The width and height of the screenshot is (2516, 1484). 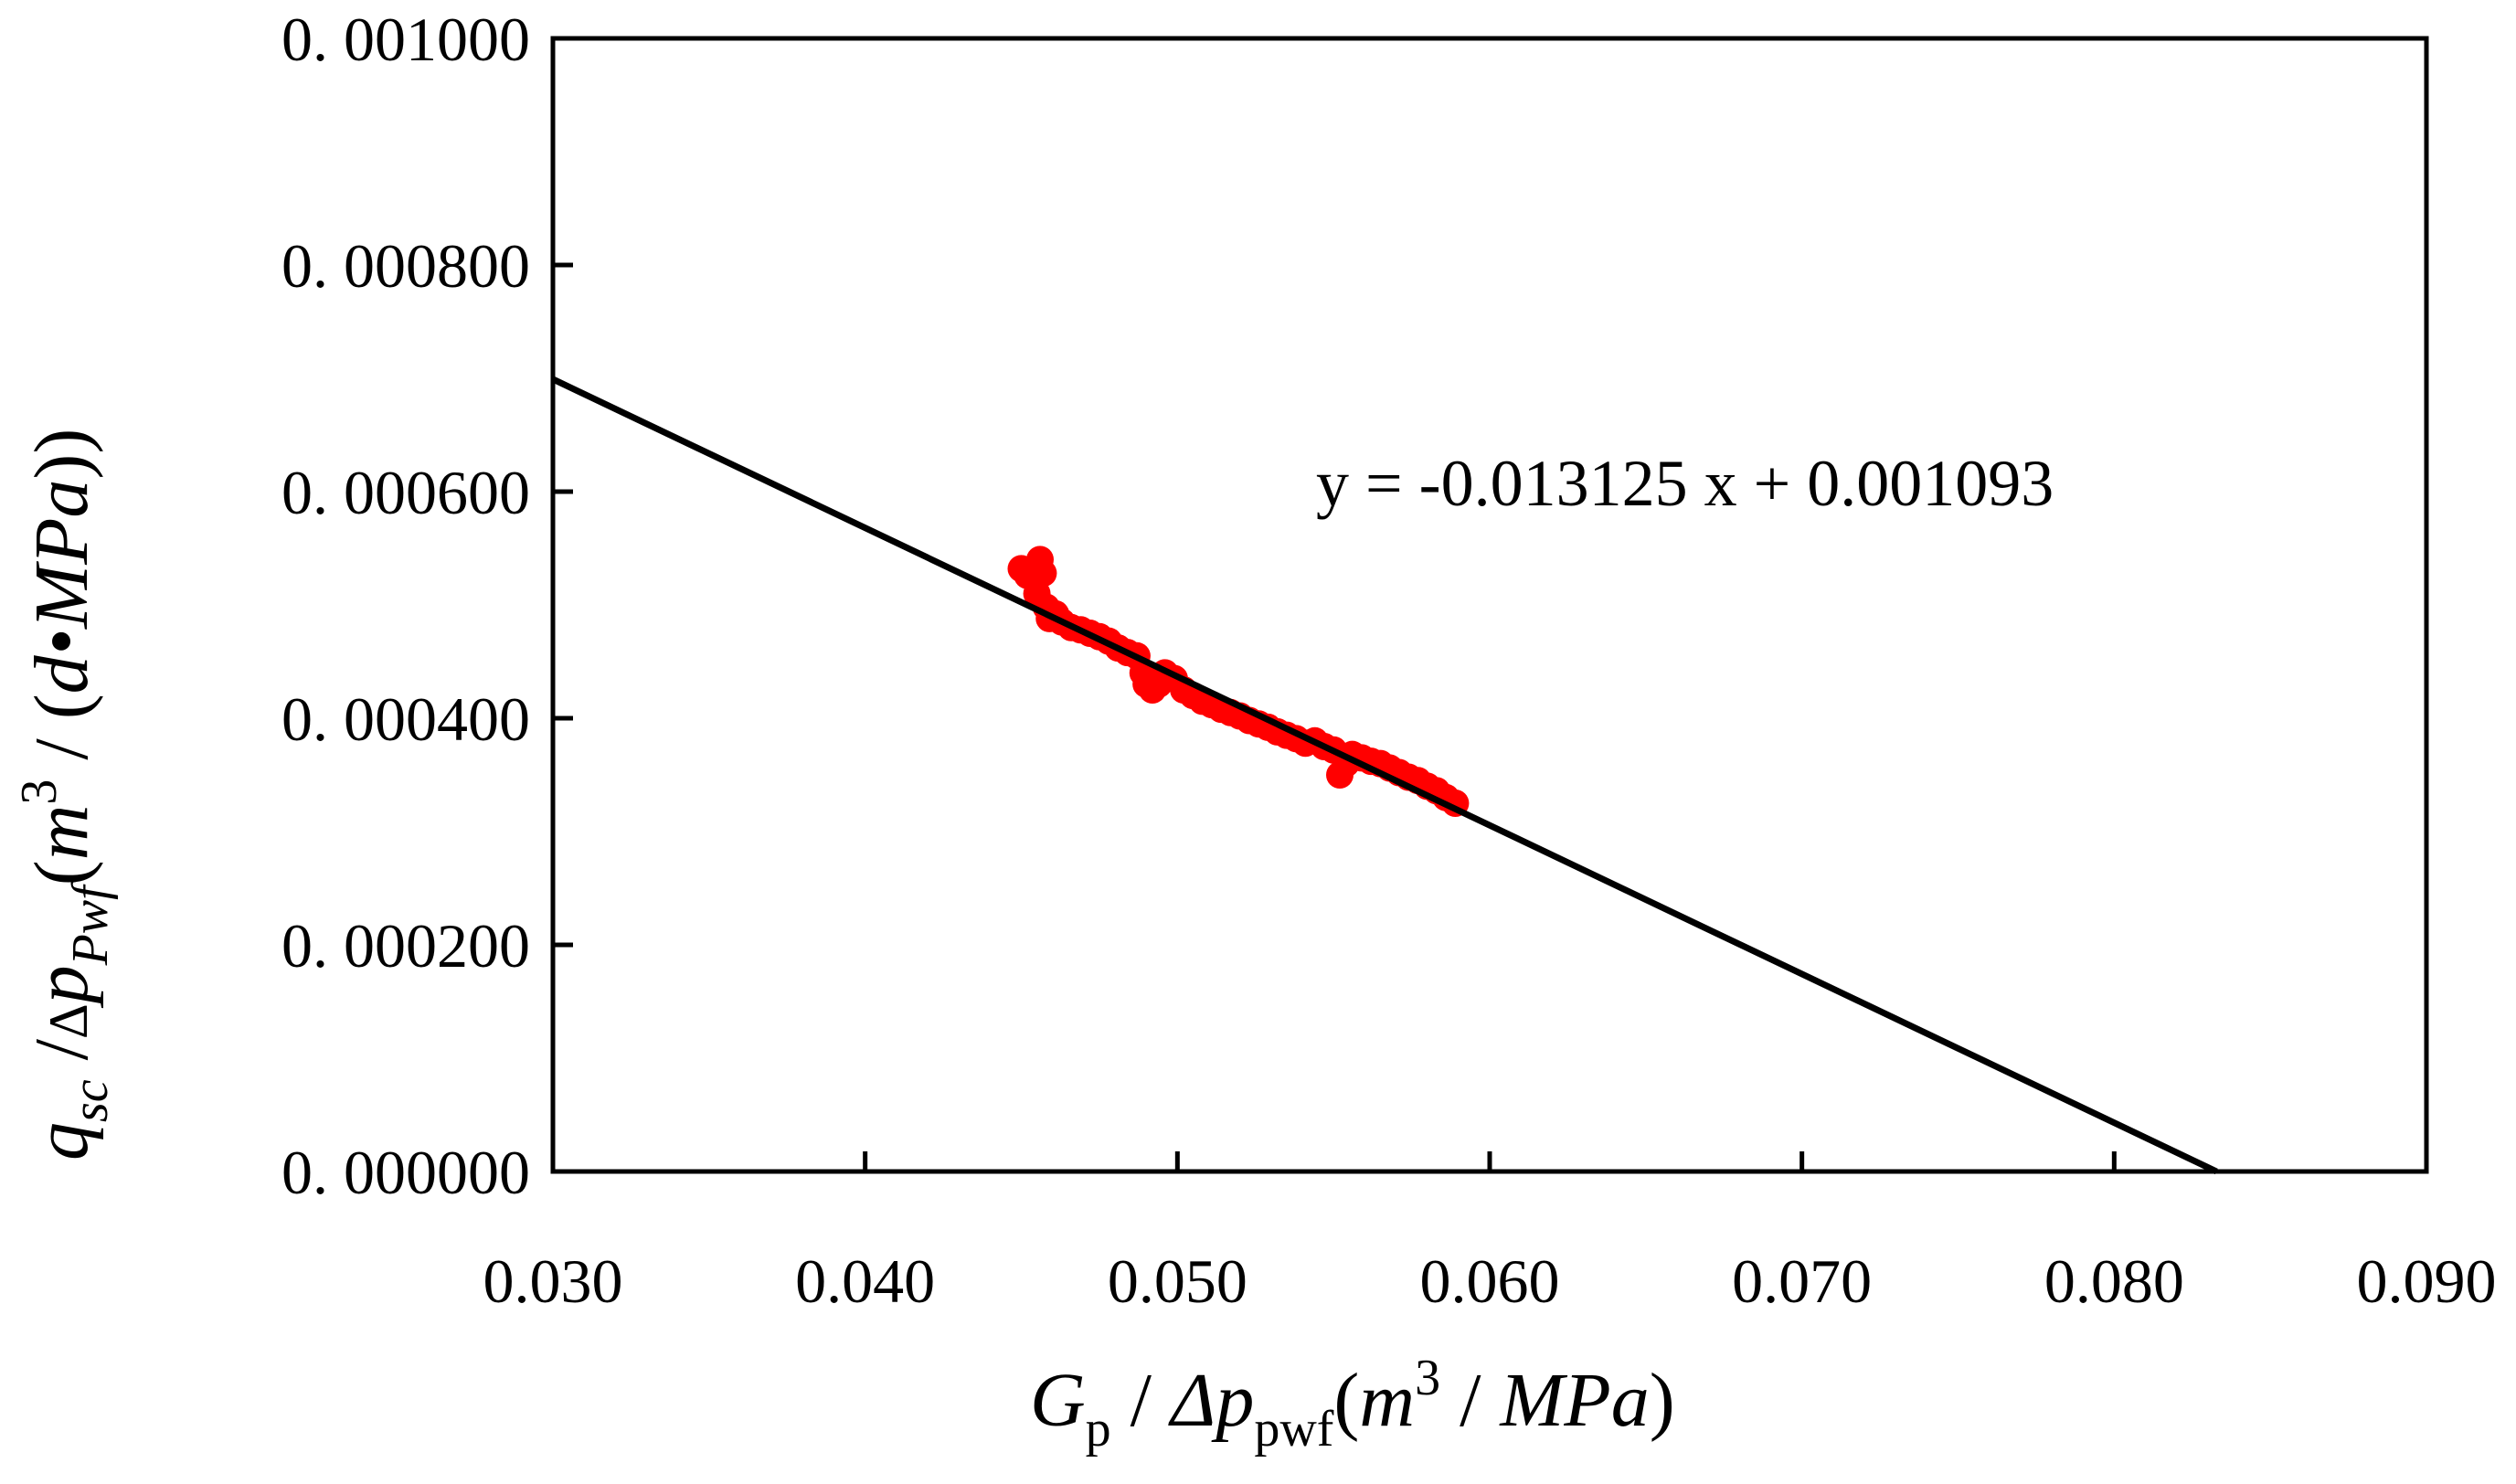 What do you see at coordinates (1490, 1234) in the screenshot?
I see `x-axis-ticks: 0.030 0.040 0.050 0.060 0.070 0.080 0.090` at bounding box center [1490, 1234].